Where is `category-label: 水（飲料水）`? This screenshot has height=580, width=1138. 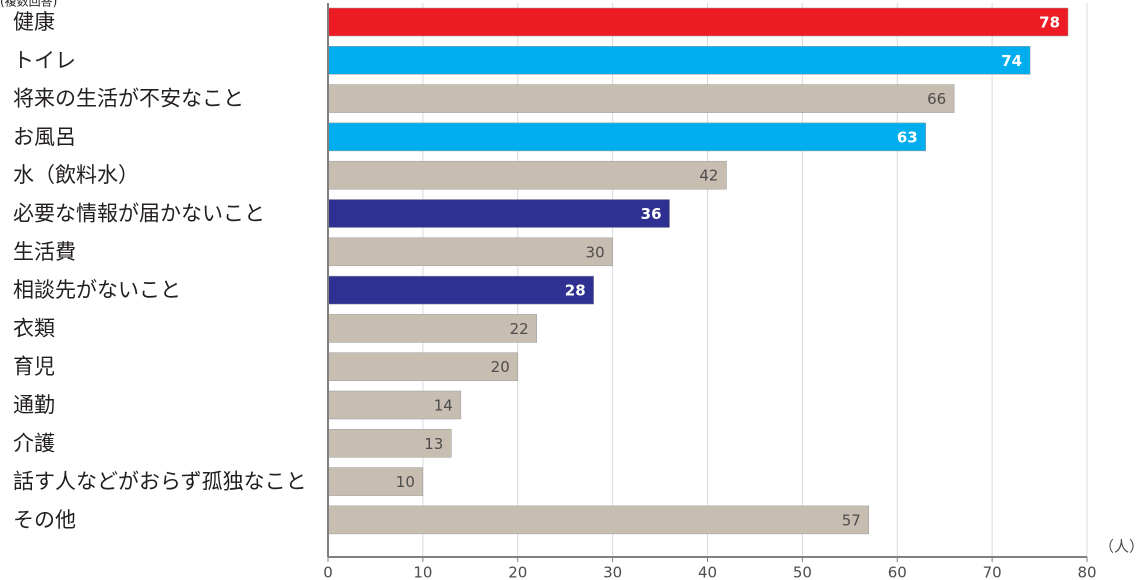
category-label: 水（飲料水） is located at coordinates (76, 175).